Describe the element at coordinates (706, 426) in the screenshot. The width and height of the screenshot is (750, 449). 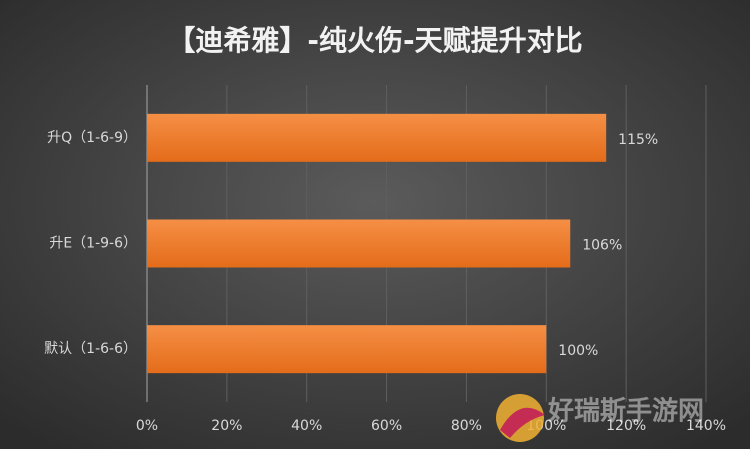
I see `x-tick-label: 140%` at that location.